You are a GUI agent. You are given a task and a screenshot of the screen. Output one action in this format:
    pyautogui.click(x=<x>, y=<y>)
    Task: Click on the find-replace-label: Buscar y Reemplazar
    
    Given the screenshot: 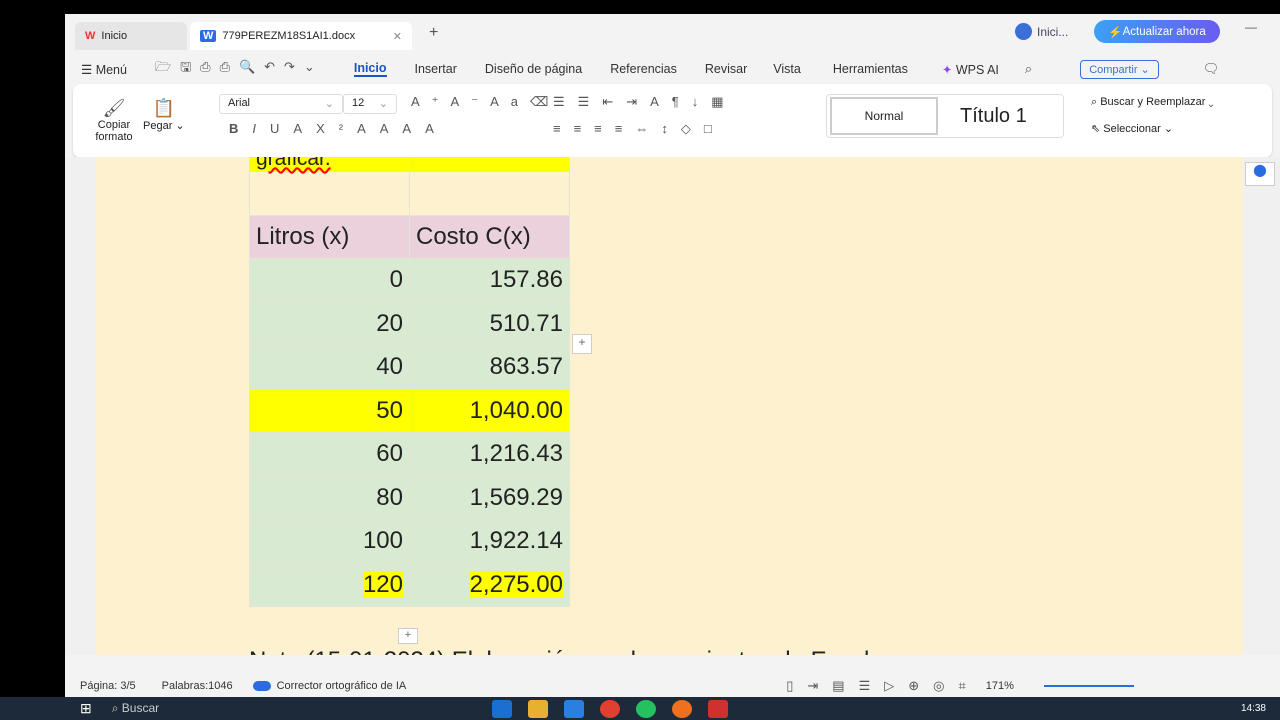 What is the action you would take?
    pyautogui.click(x=1153, y=102)
    